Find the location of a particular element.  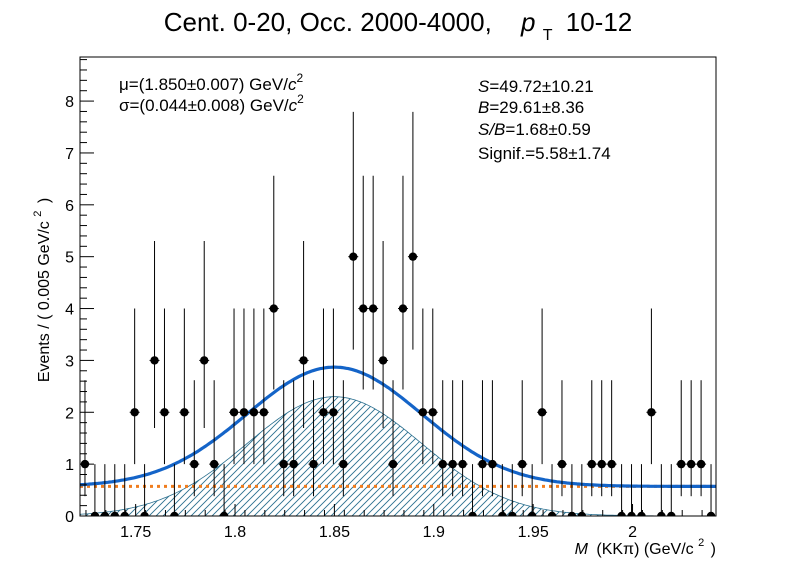

title-pt-range: 10-12 is located at coordinates (599, 22).